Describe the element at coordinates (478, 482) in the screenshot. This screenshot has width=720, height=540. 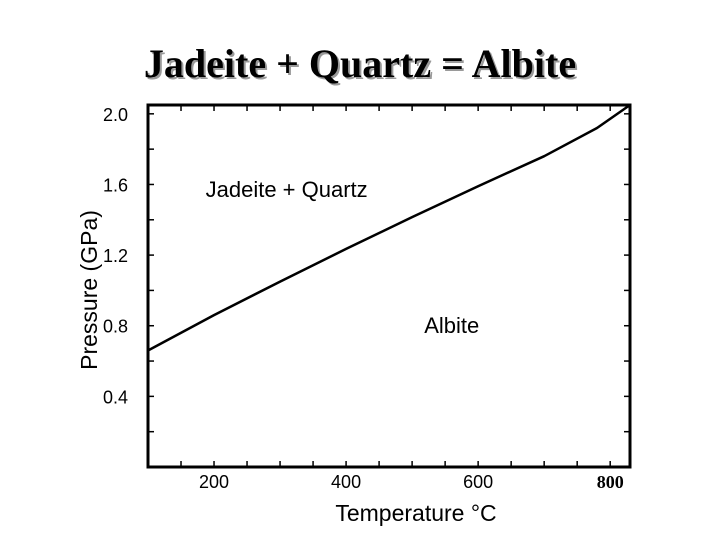
I see `x-tick-label: 600` at that location.